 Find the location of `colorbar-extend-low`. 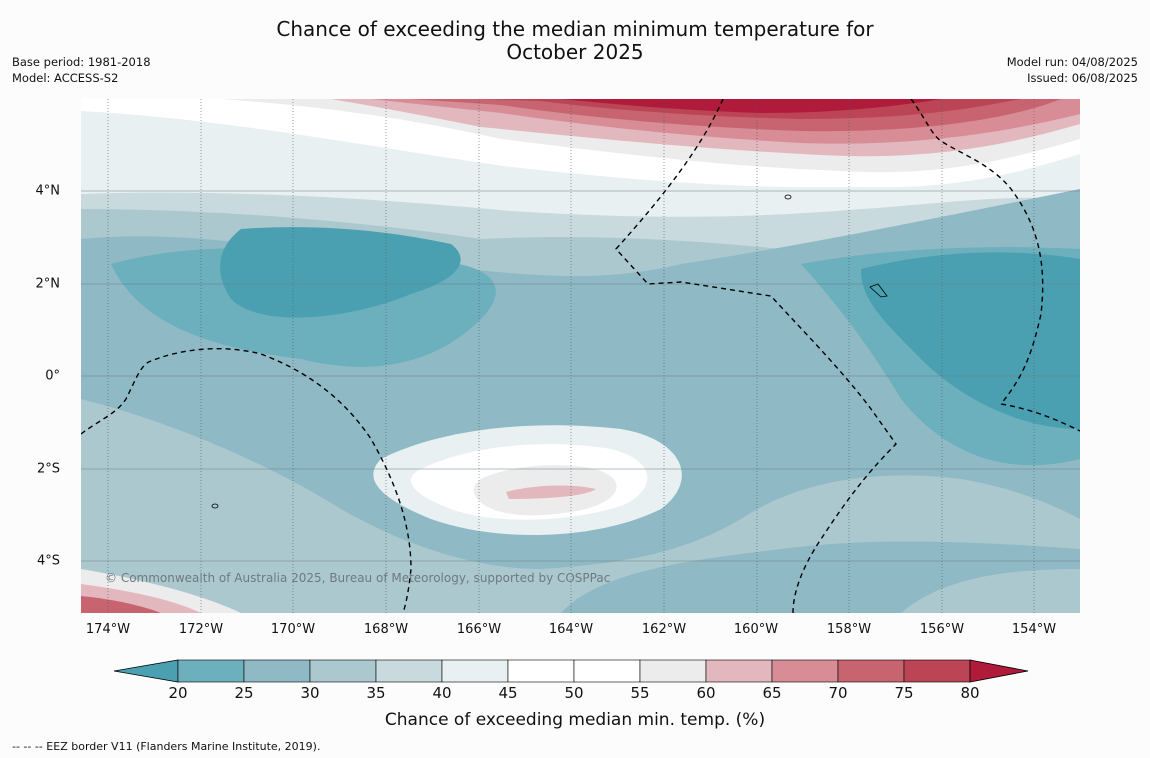

colorbar-extend-low is located at coordinates (146, 671).